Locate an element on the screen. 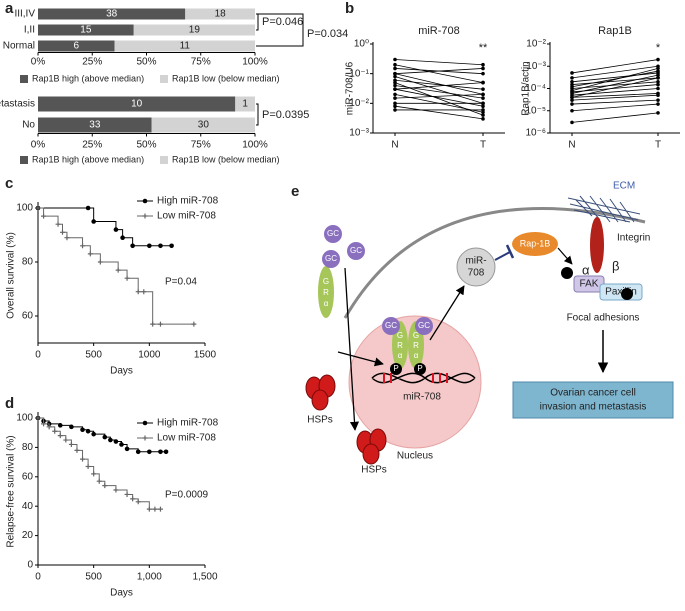  inhibition-bar is located at coordinates (510, 251).